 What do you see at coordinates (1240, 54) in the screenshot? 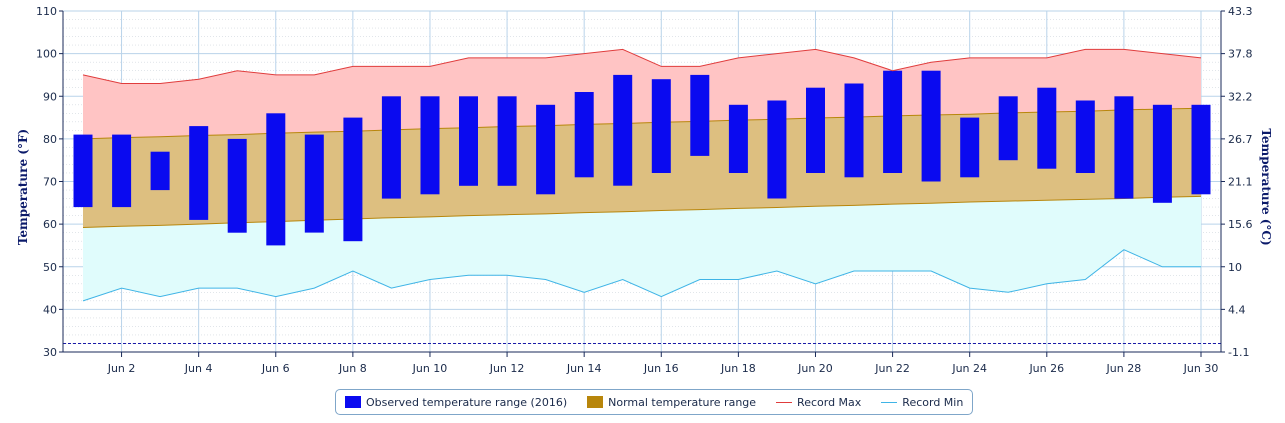
I see `right-tick-label: 37.8` at bounding box center [1240, 54].